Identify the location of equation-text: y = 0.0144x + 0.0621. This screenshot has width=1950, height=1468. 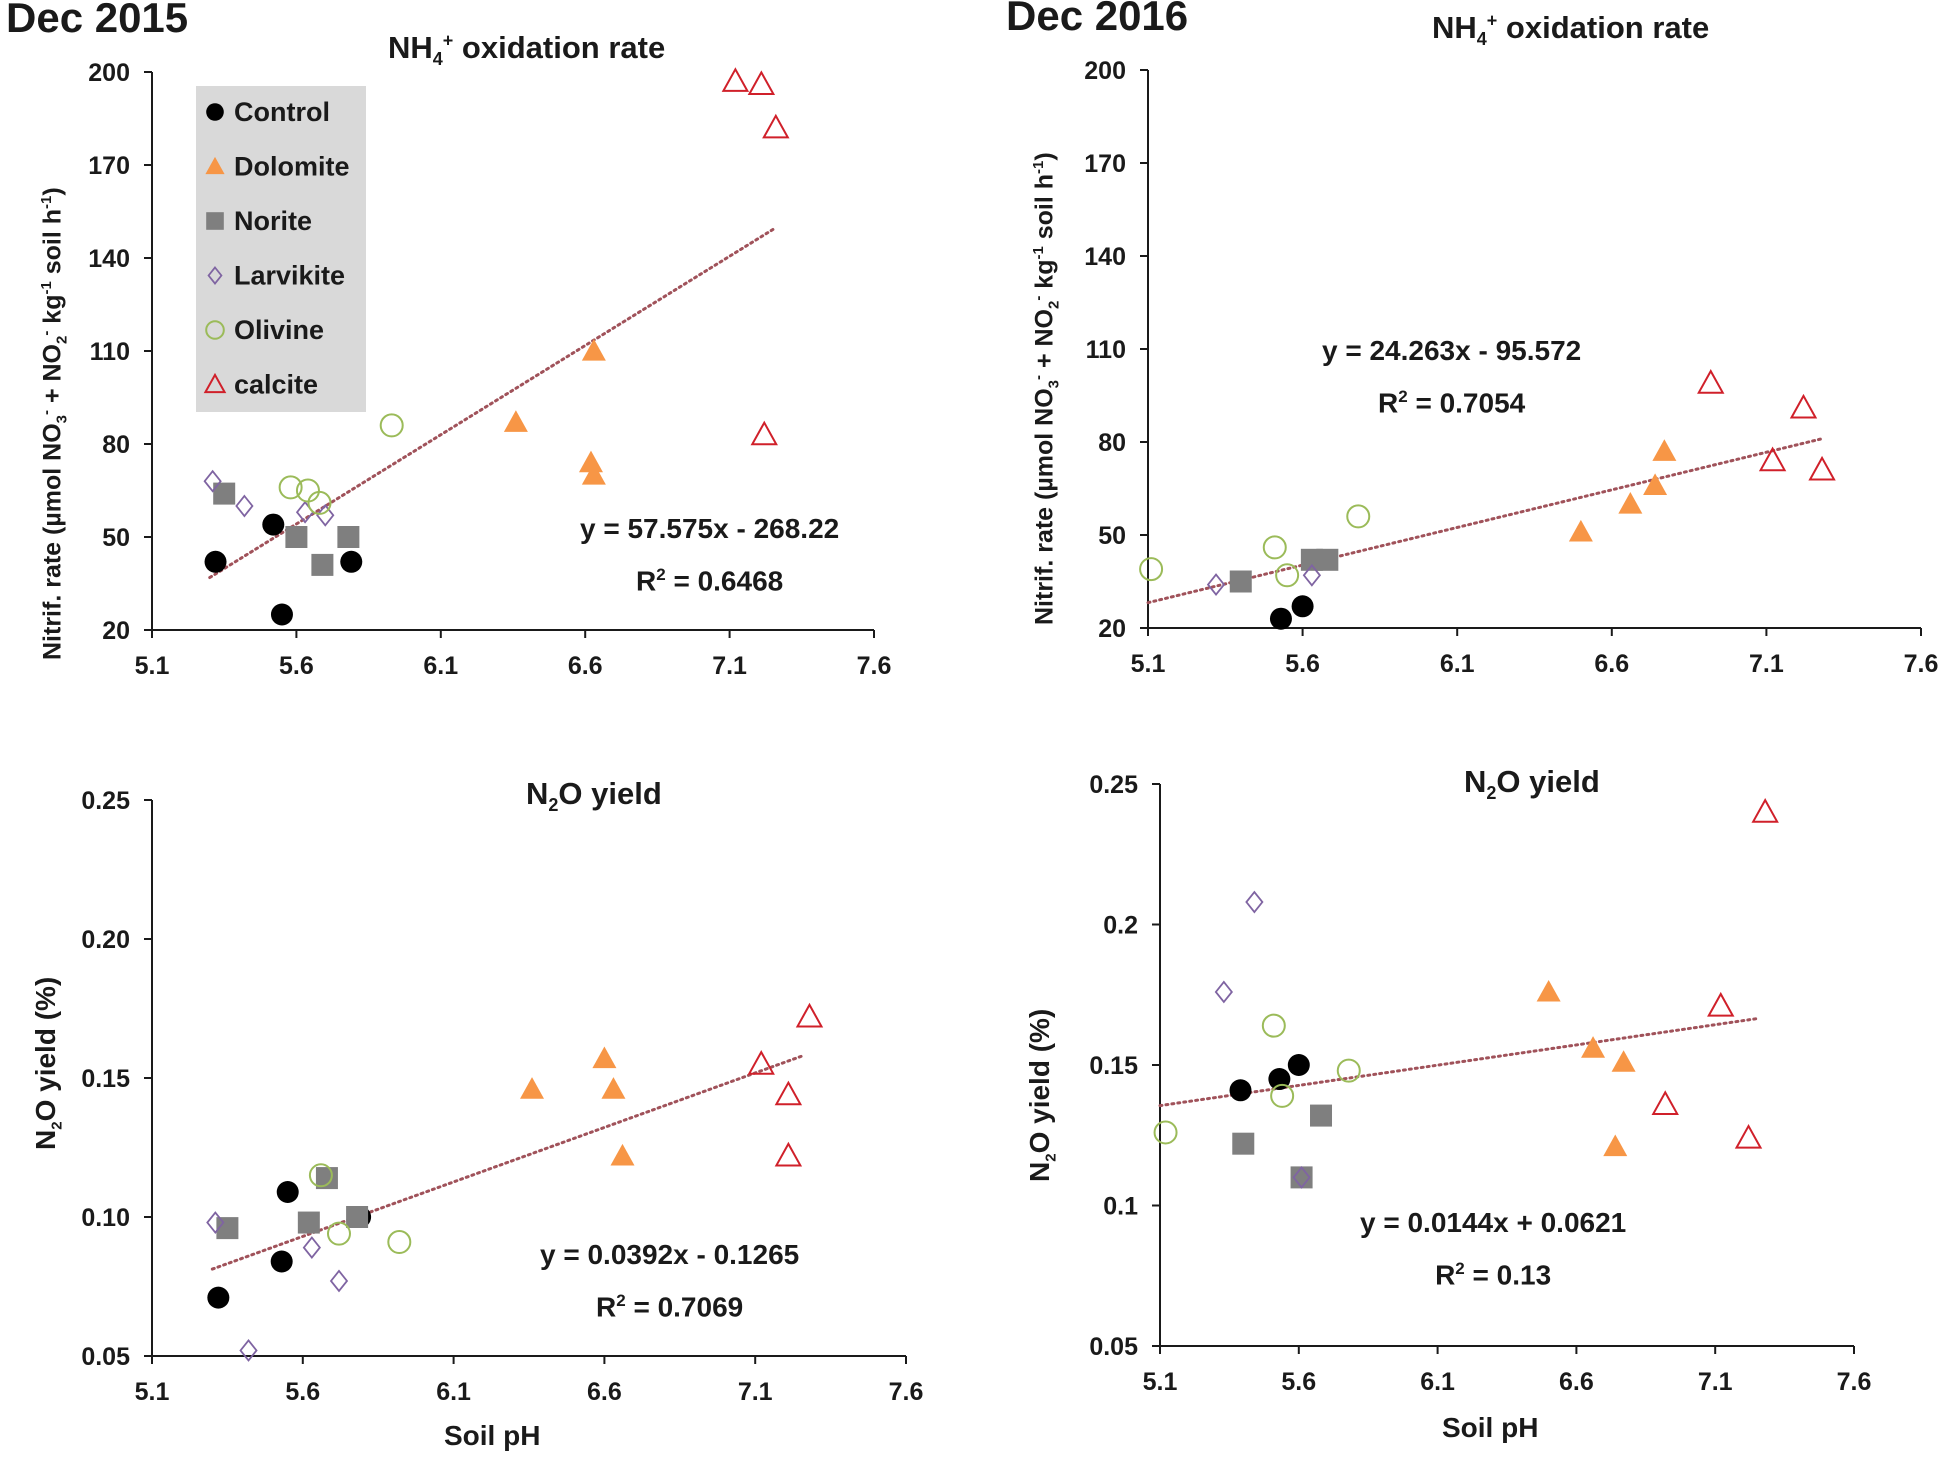
(1493, 1222).